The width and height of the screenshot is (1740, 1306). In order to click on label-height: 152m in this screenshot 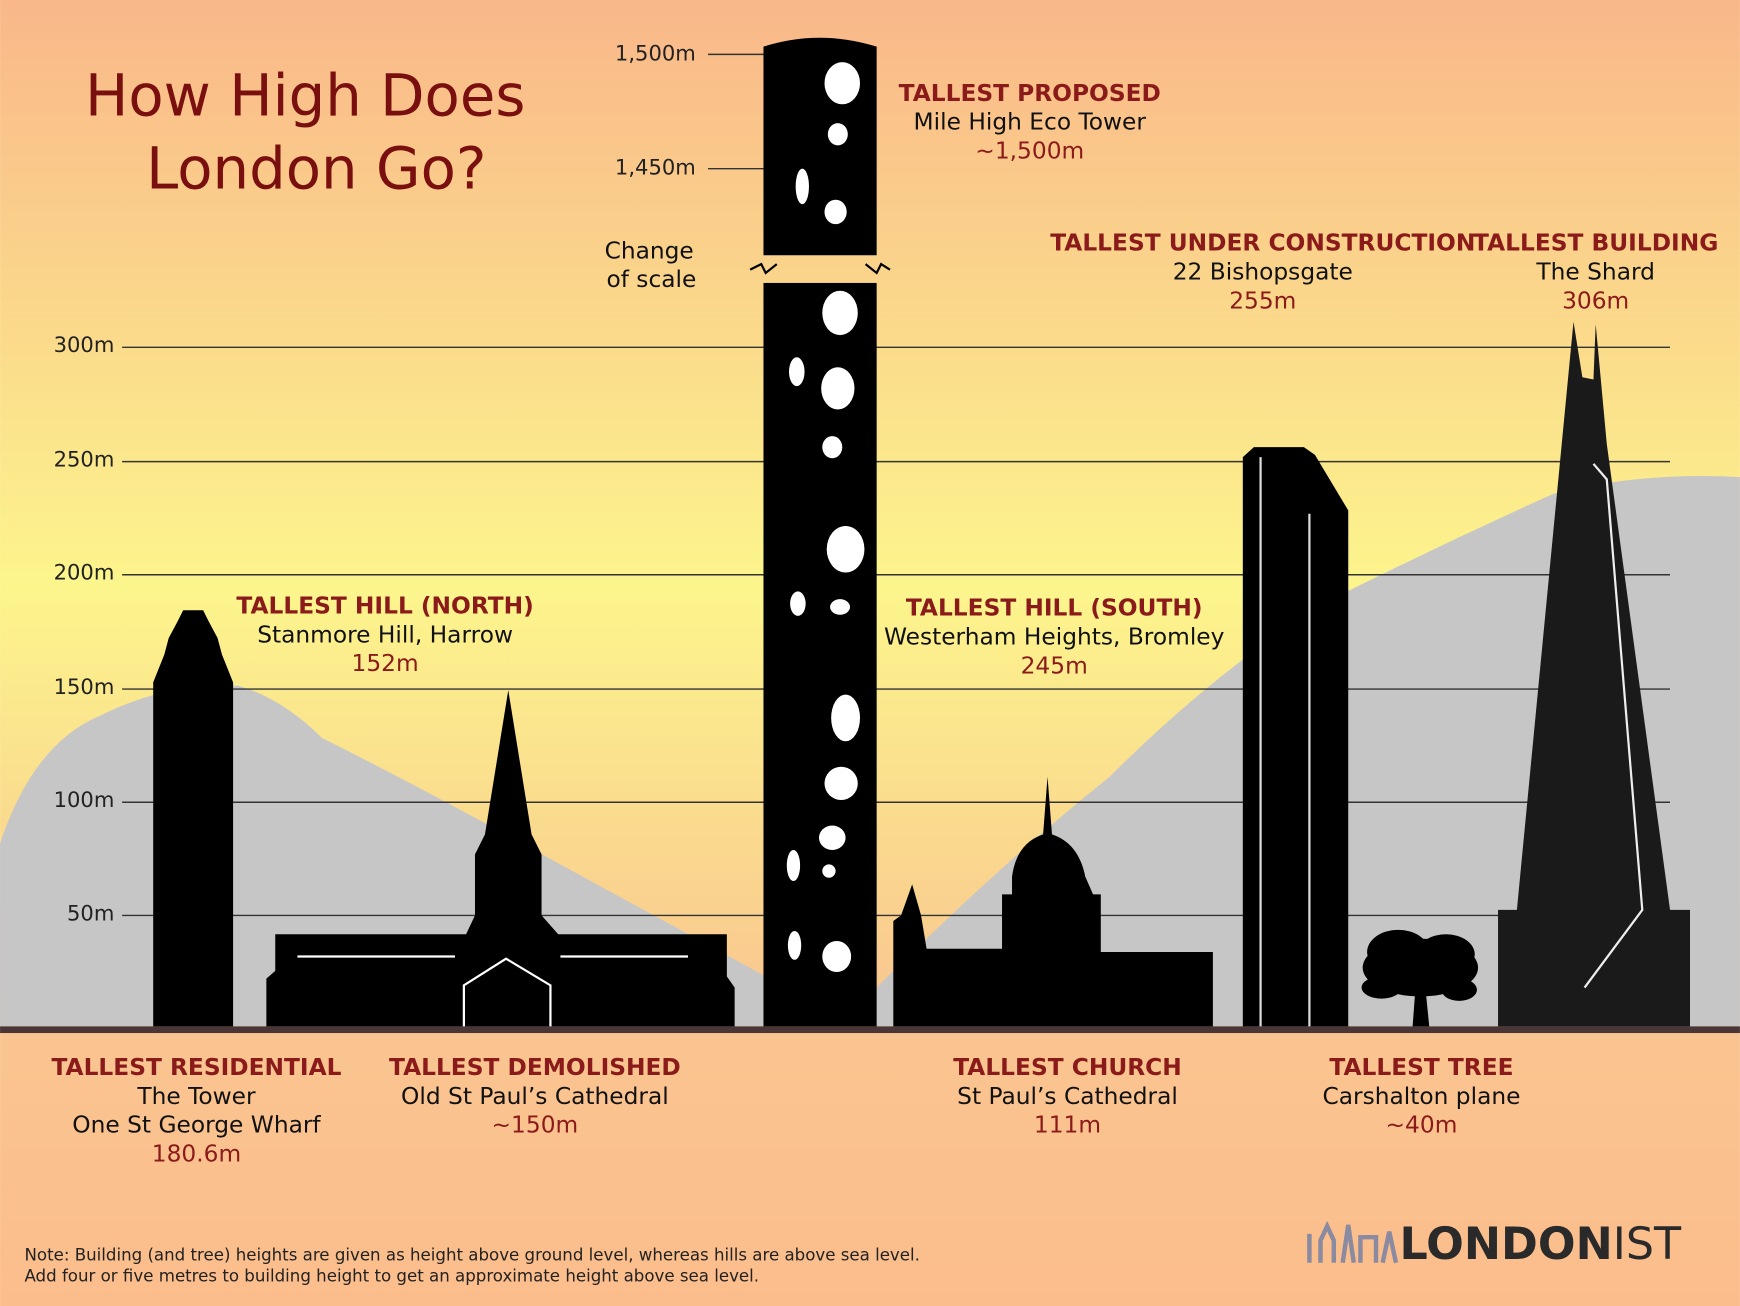, I will do `click(385, 663)`.